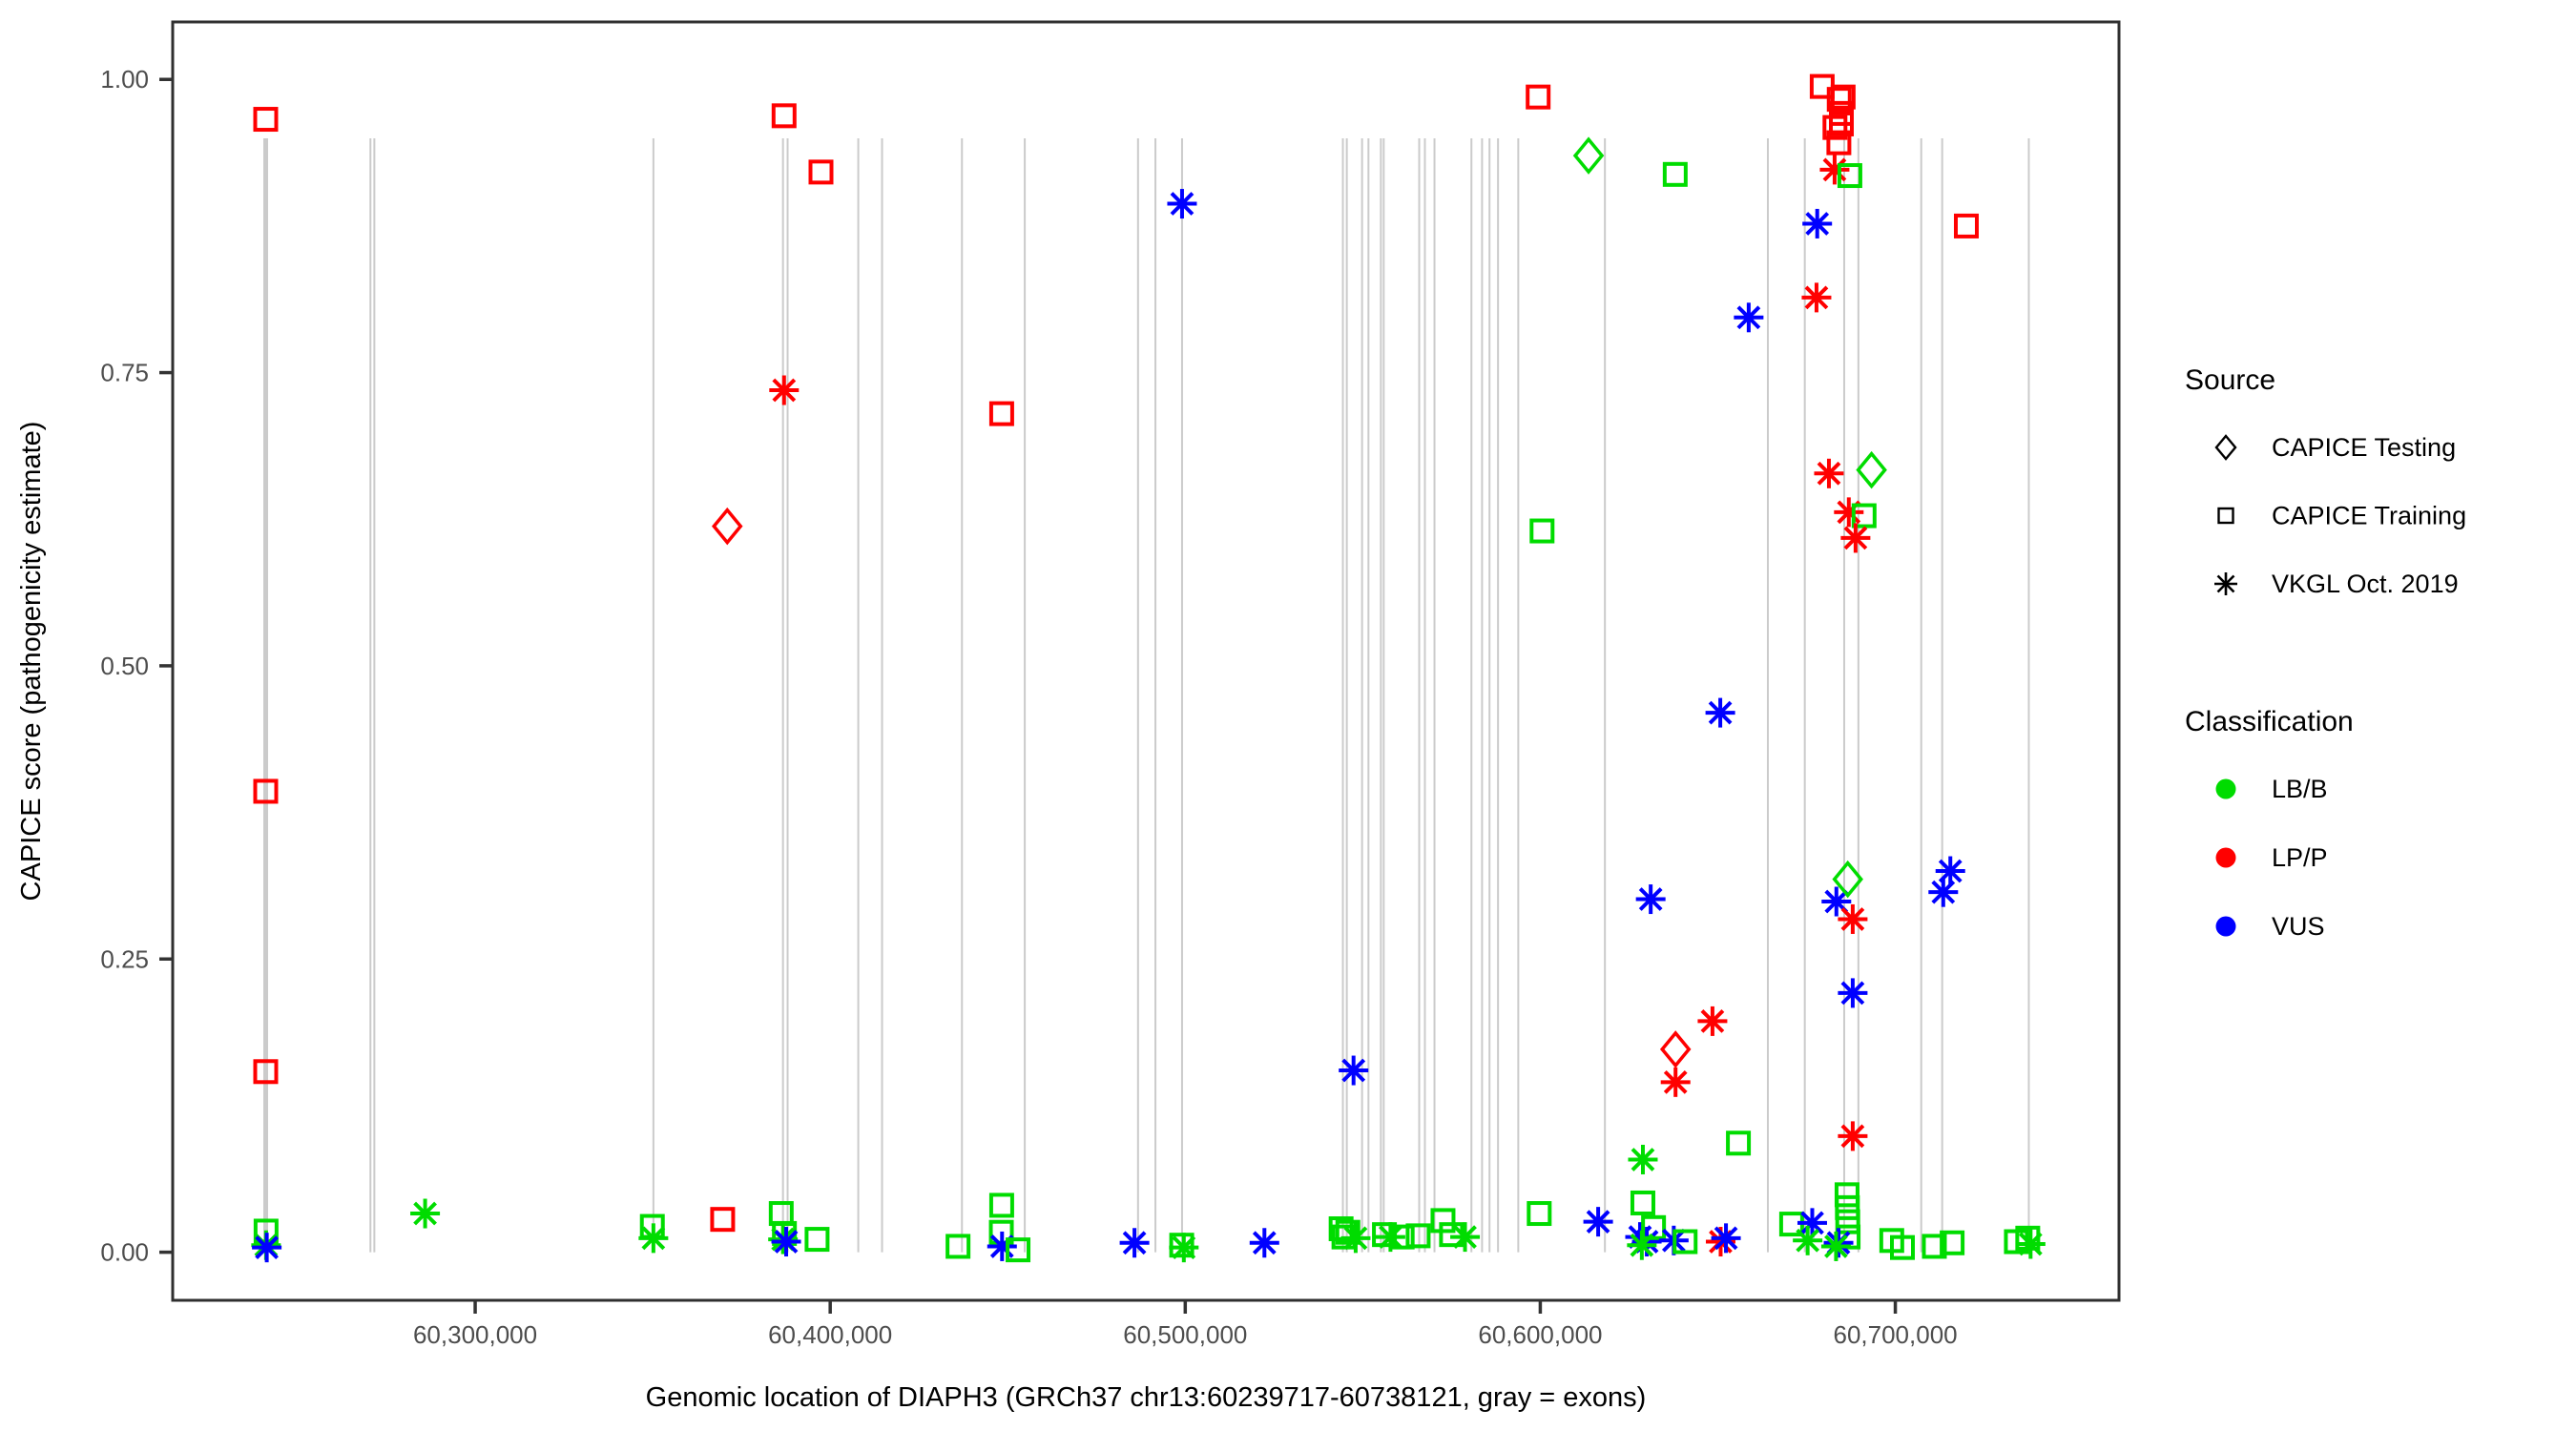 This screenshot has height=1431, width=2576. Describe the element at coordinates (1895, 1334) in the screenshot. I see `x-axis-tick-label: 60,700,000` at that location.